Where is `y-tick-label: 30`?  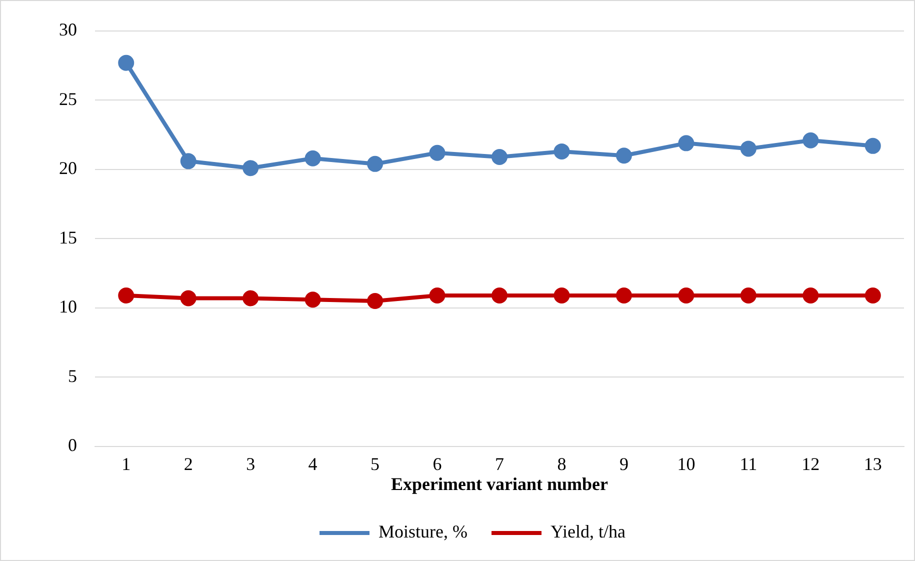
y-tick-label: 30 is located at coordinates (68, 30).